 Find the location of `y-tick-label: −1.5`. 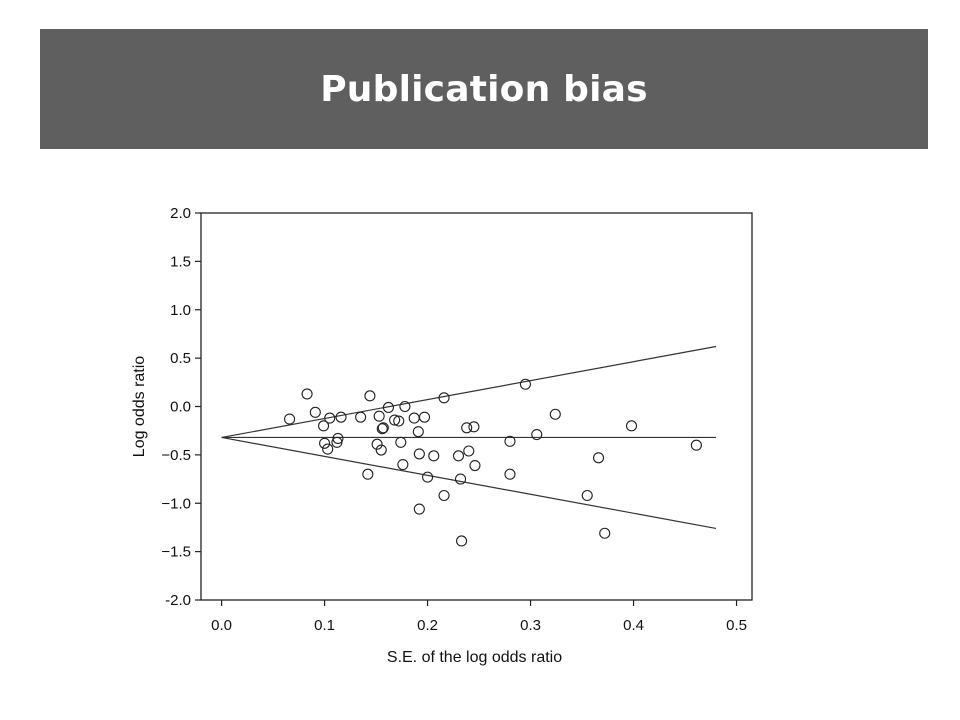

y-tick-label: −1.5 is located at coordinates (176, 552).